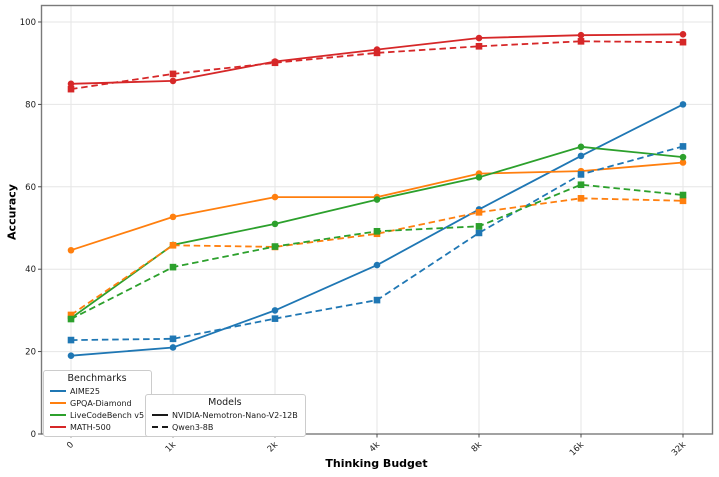  What do you see at coordinates (273, 447) in the screenshot?
I see `x-tick-label: 2k` at bounding box center [273, 447].